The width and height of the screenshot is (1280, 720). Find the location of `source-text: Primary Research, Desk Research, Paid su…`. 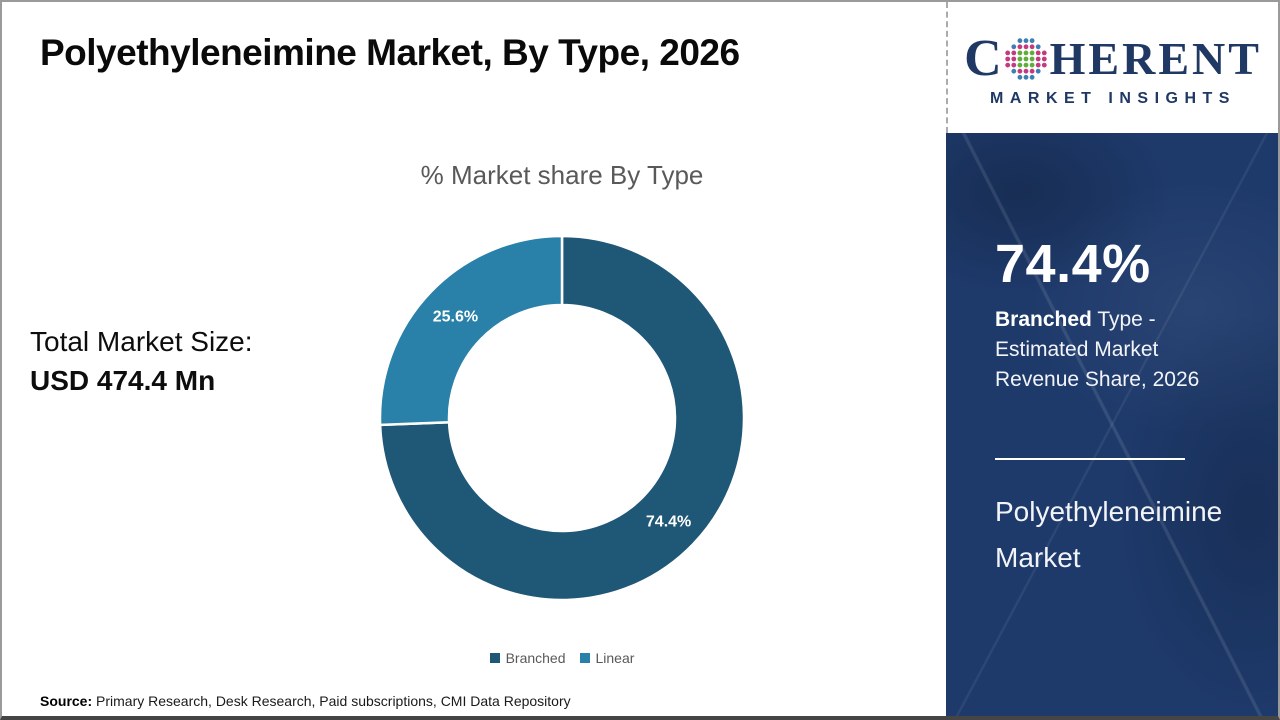

source-text: Primary Research, Desk Research, Paid su… is located at coordinates (331, 701).